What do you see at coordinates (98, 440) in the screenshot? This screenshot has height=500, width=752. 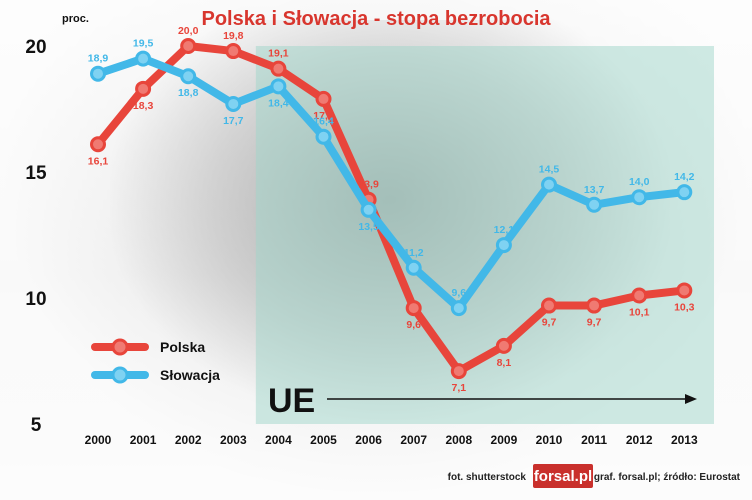 I see `x-tick-label: 2000` at bounding box center [98, 440].